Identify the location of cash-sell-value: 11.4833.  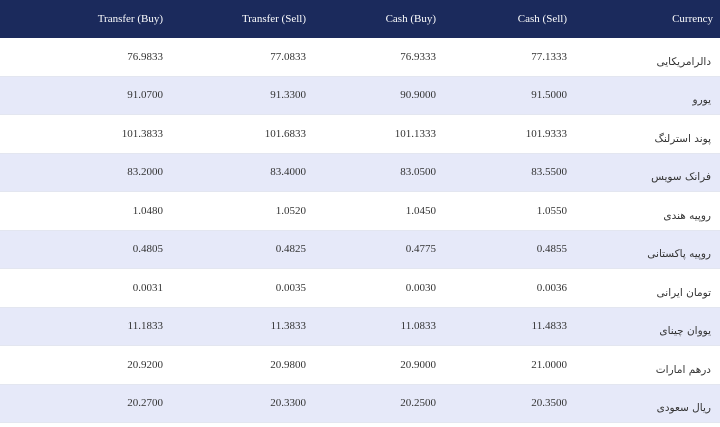
(549, 326).